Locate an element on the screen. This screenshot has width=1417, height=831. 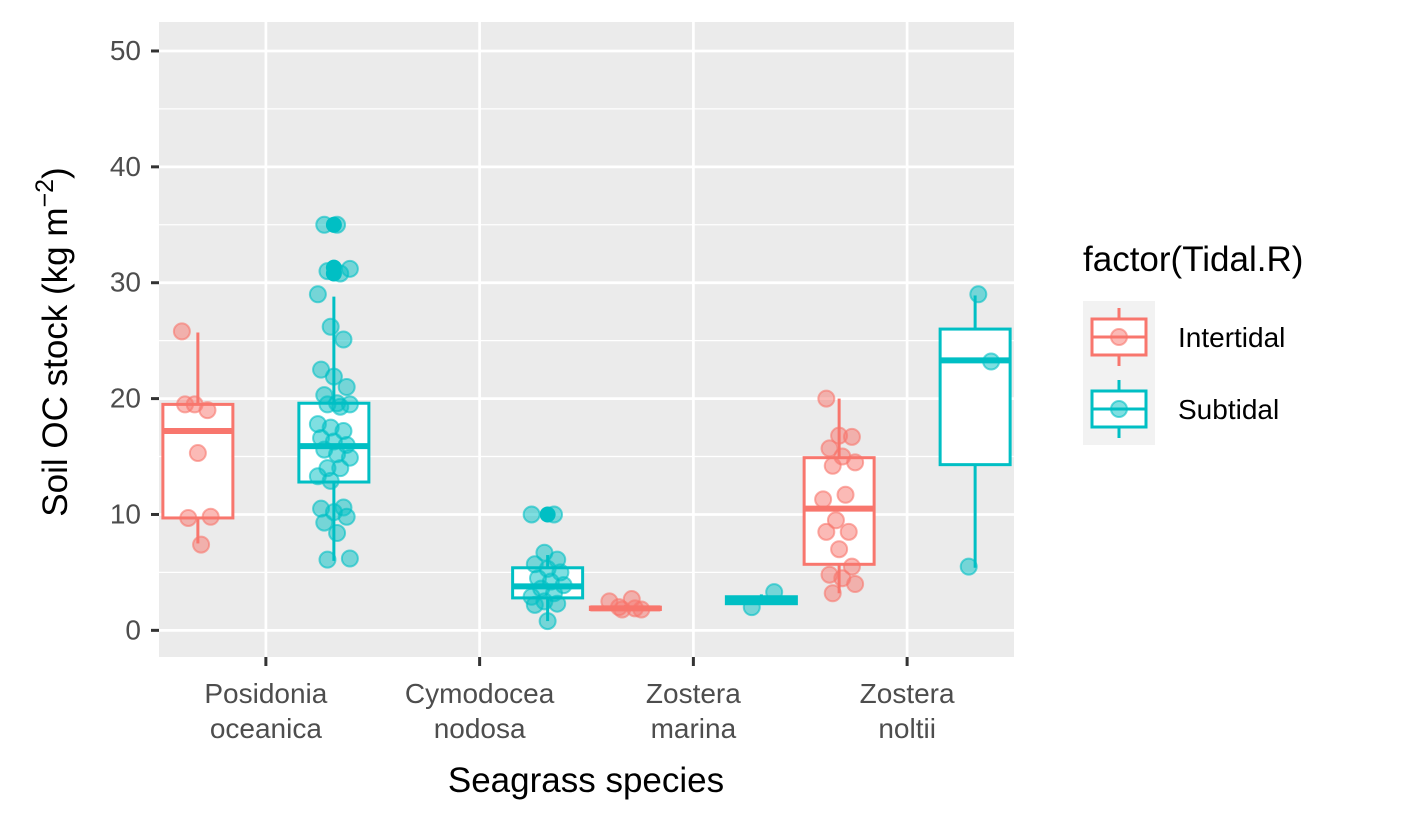
y-axis: 0 10 20 30 40 50 is located at coordinates (134, 340).